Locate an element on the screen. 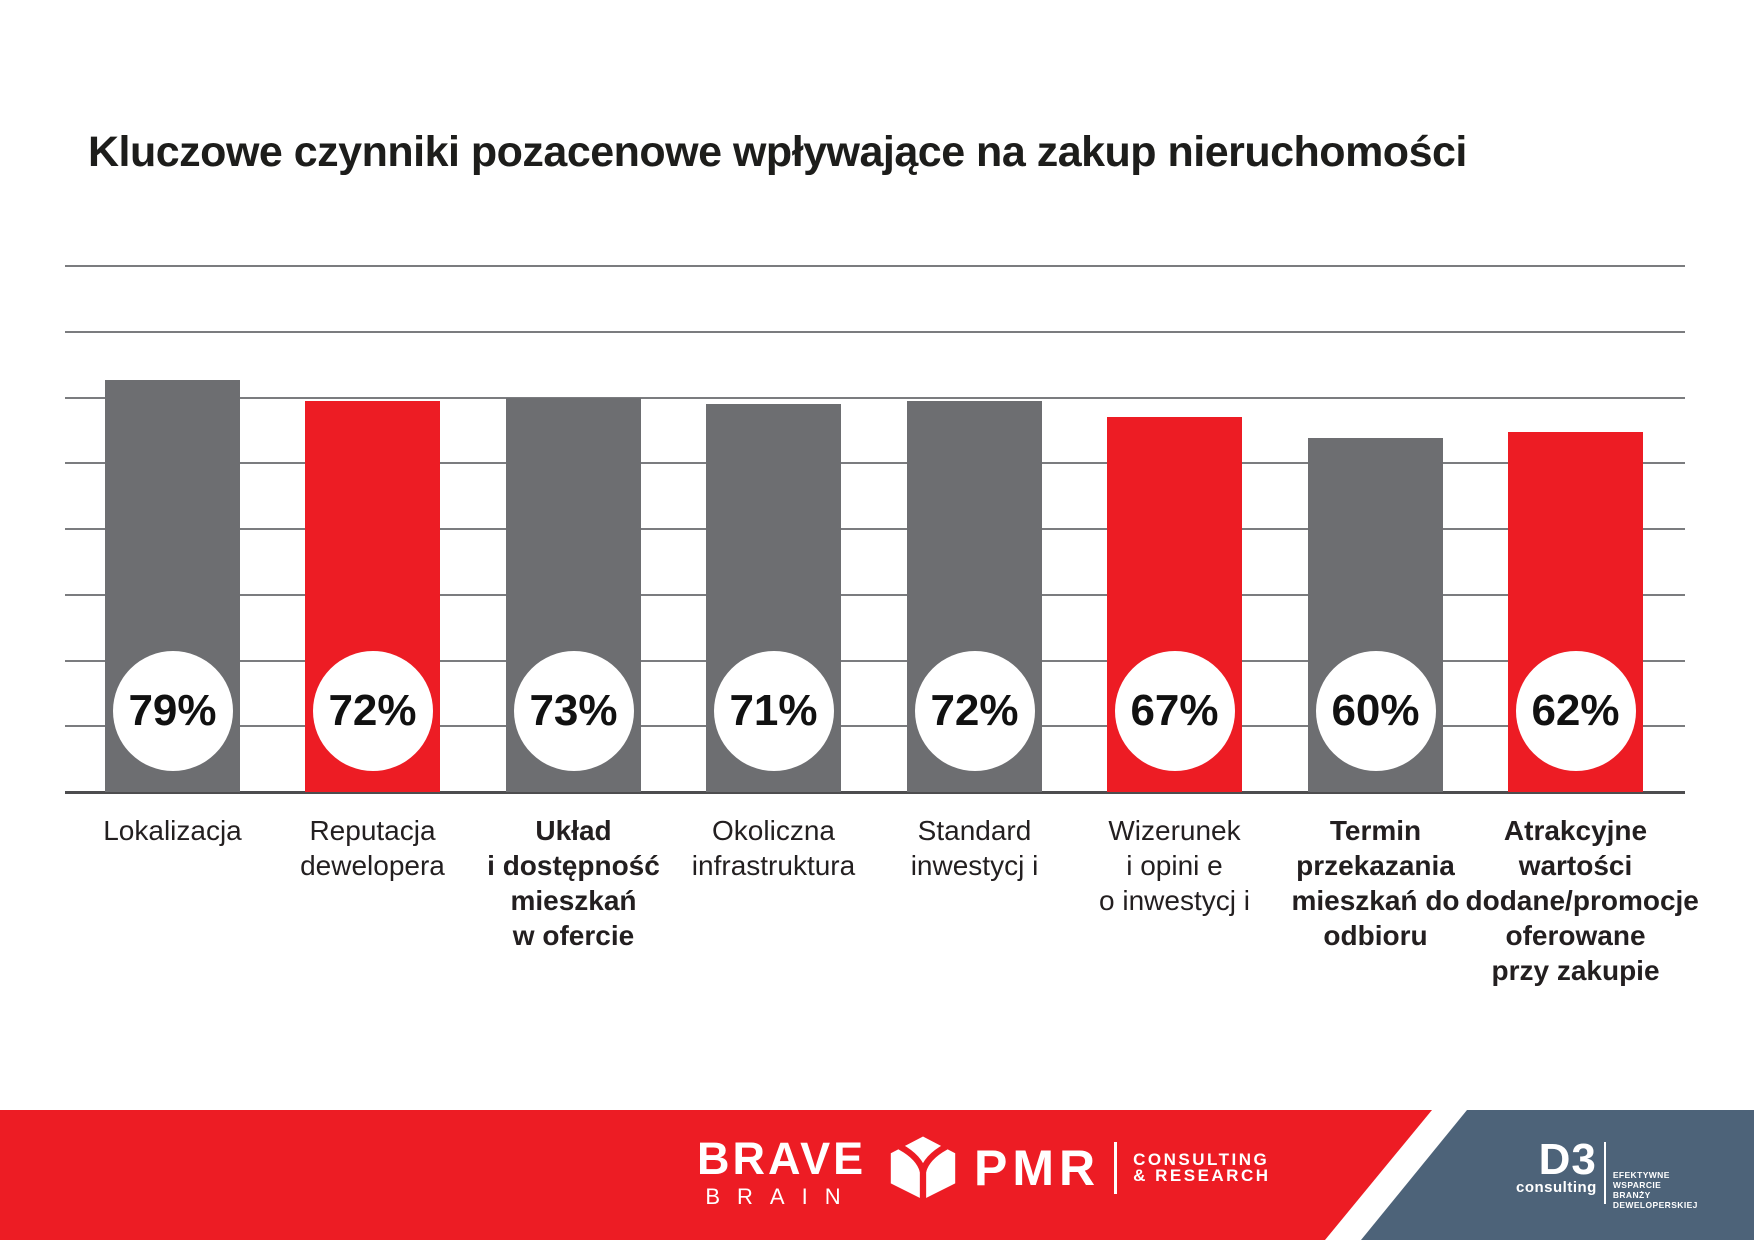 The image size is (1754, 1240). d3-tagline-line1: EFEKTYWNE is located at coordinates (1641, 1175).